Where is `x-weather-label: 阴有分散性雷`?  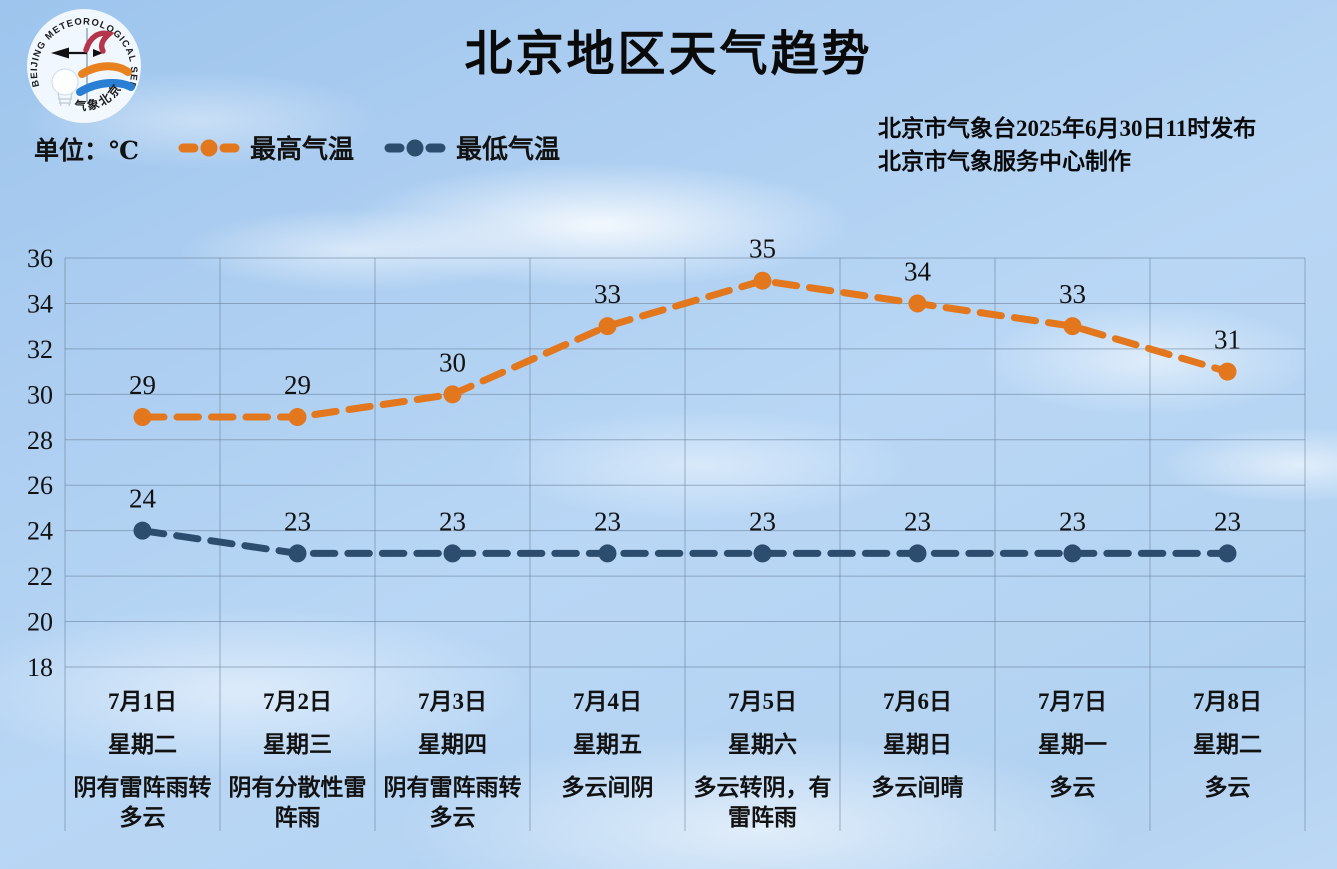
x-weather-label: 阴有分散性雷 is located at coordinates (298, 787).